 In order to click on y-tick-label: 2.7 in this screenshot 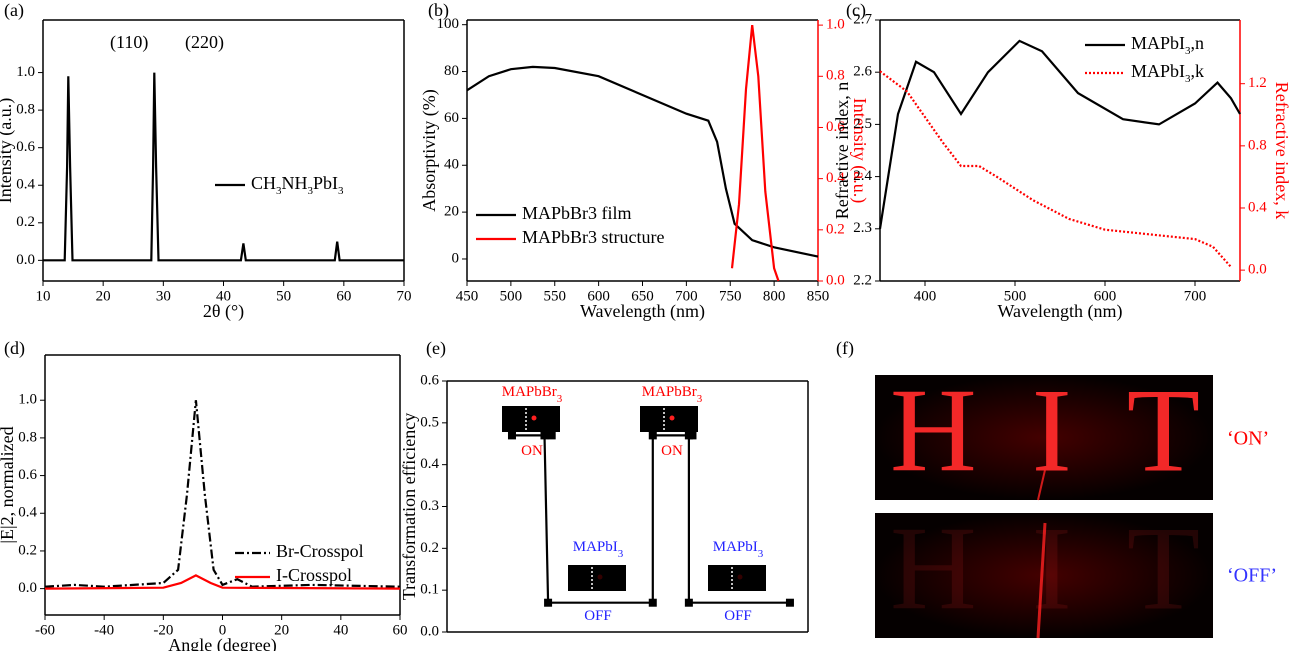, I will do `click(862, 19)`.